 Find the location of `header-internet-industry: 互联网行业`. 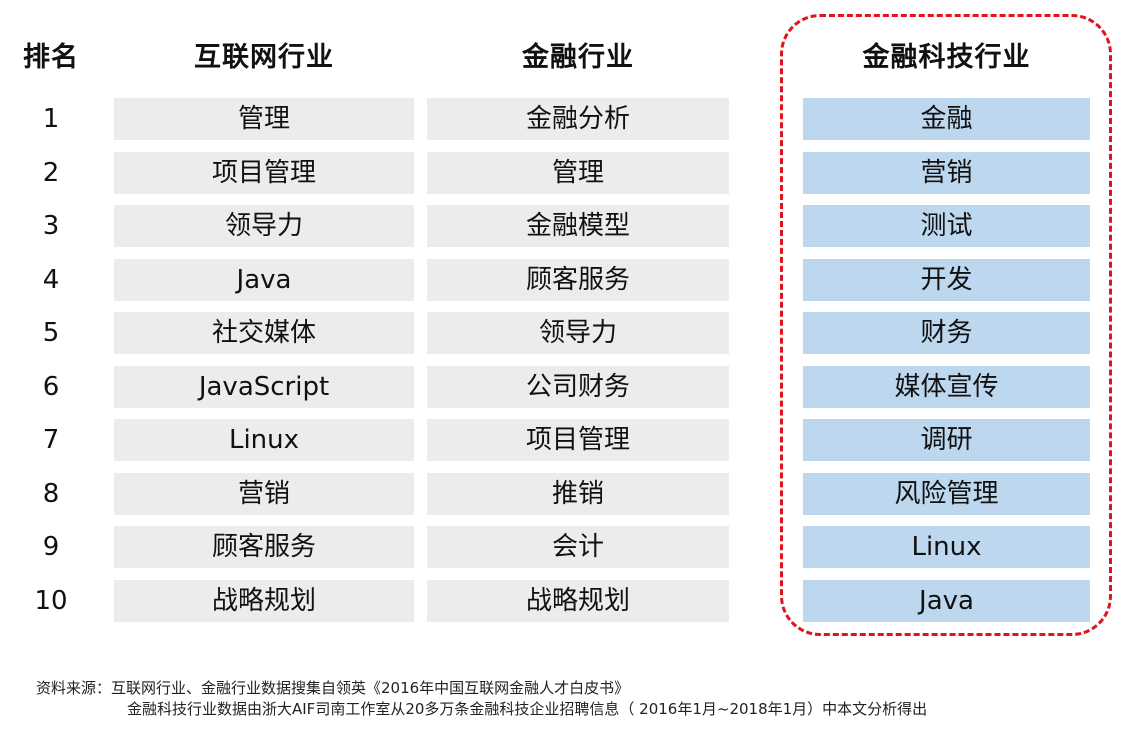

header-internet-industry: 互联网行业 is located at coordinates (264, 57).